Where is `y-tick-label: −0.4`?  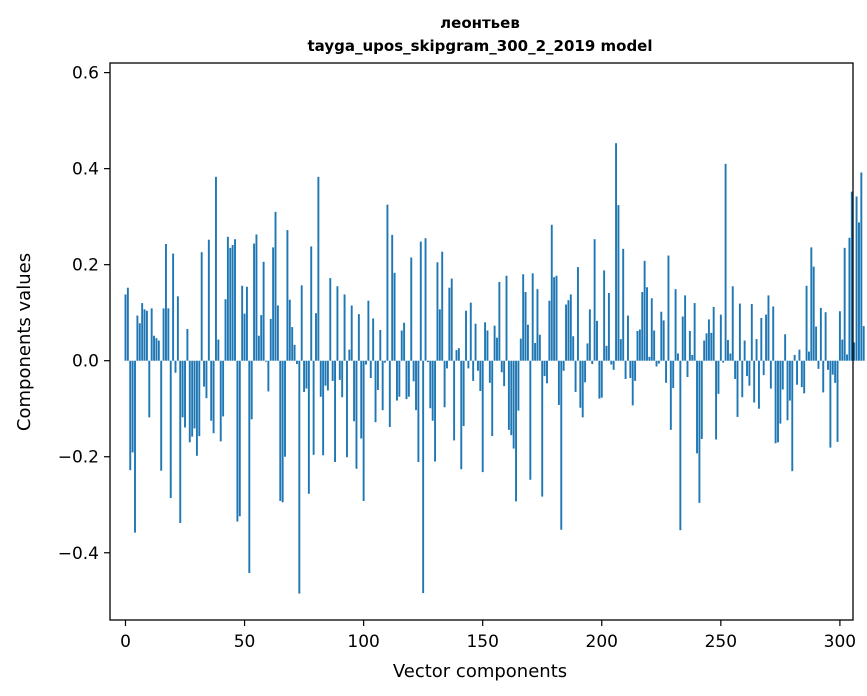
y-tick-label: −0.4 is located at coordinates (78, 554).